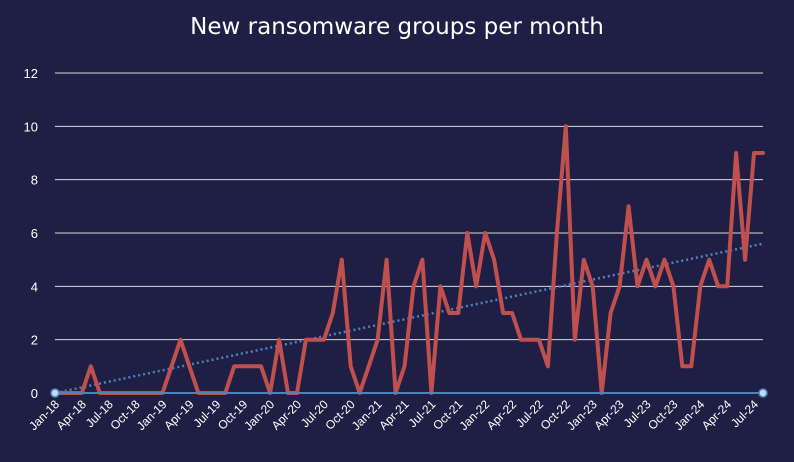  What do you see at coordinates (763, 393) in the screenshot?
I see `baseline-end-marker` at bounding box center [763, 393].